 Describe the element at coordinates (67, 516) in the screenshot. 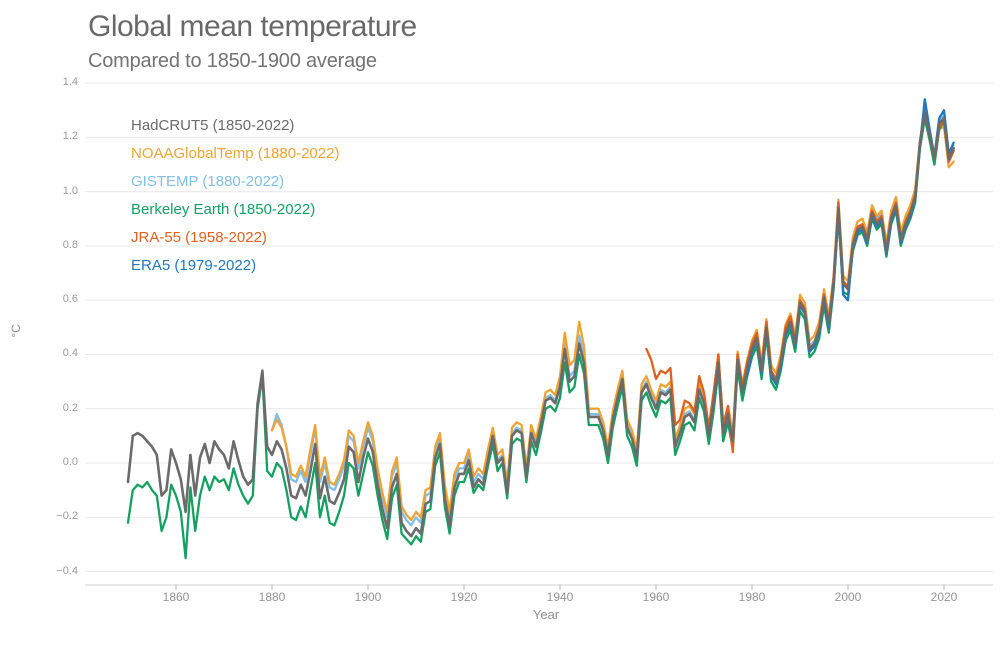

I see `y-tick-label: −0.2` at that location.